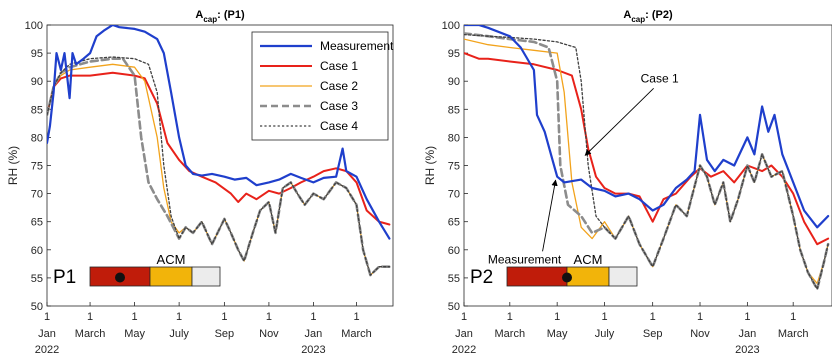  Describe the element at coordinates (339, 86) in the screenshot. I see `legend-entry: Case 2` at that location.